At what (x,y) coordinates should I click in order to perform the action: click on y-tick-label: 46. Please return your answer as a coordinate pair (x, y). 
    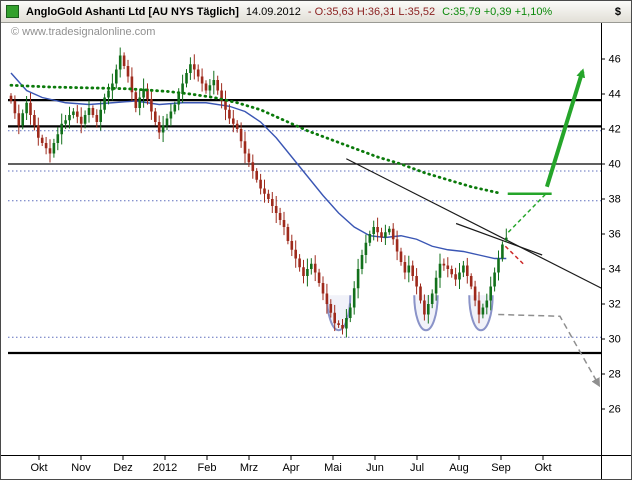
    Looking at the image, I should click on (615, 60).